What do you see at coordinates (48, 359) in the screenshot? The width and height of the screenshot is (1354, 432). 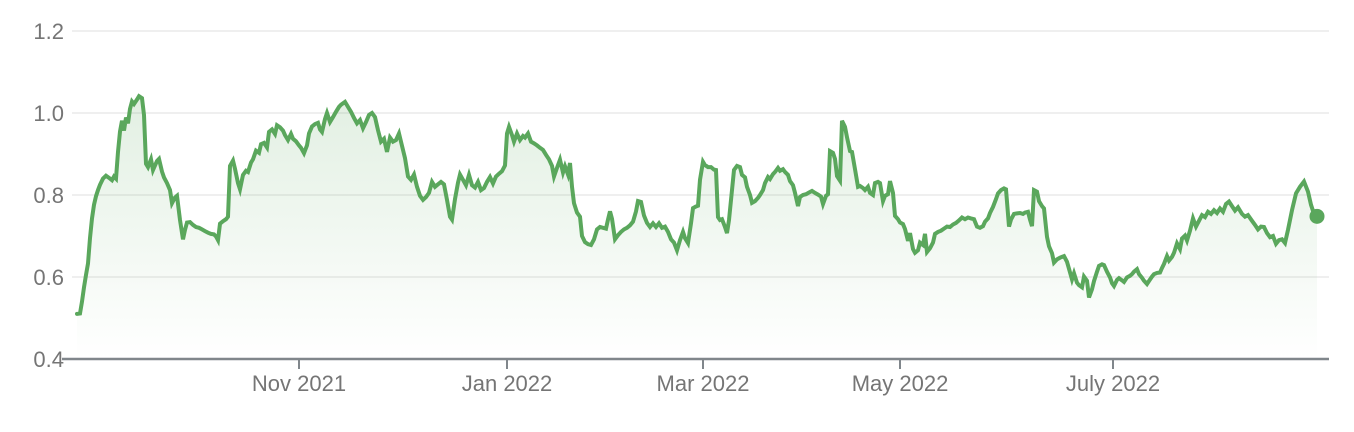 I see `y-tick-label: 0.4` at bounding box center [48, 359].